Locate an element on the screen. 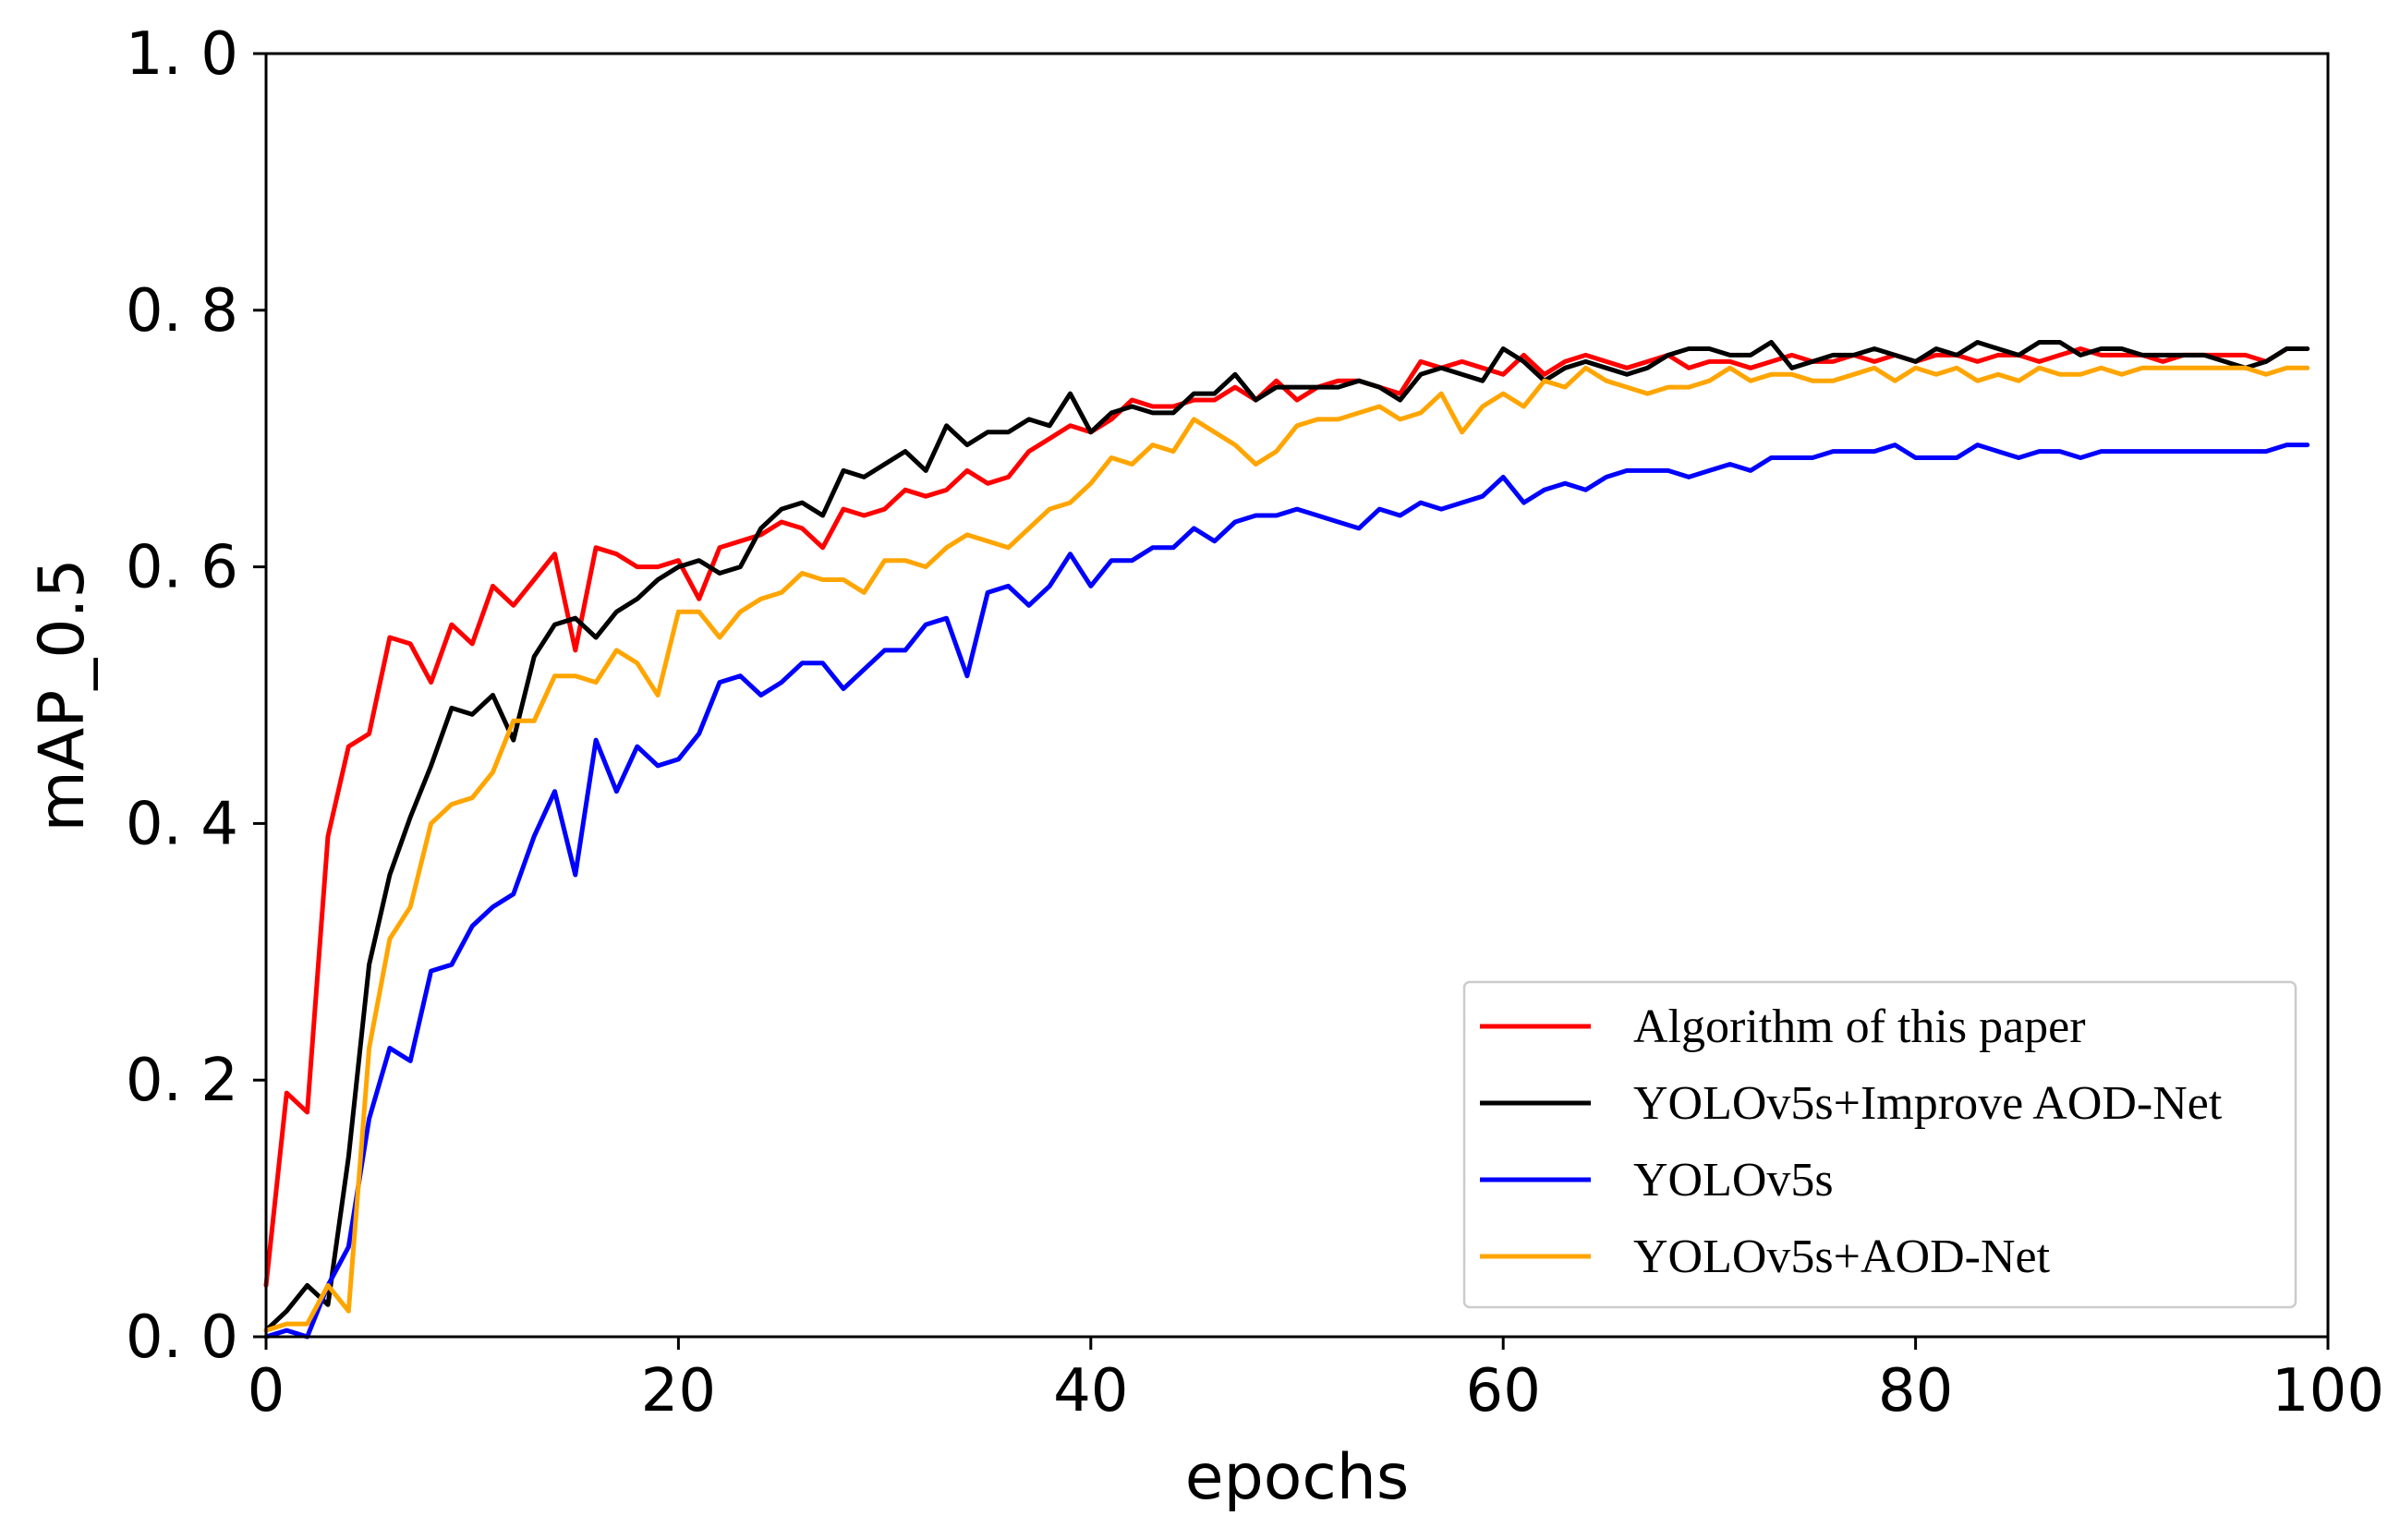 The width and height of the screenshot is (2388, 1540). legend-label: YOLOv5s+AOD-Net is located at coordinates (1842, 1257).